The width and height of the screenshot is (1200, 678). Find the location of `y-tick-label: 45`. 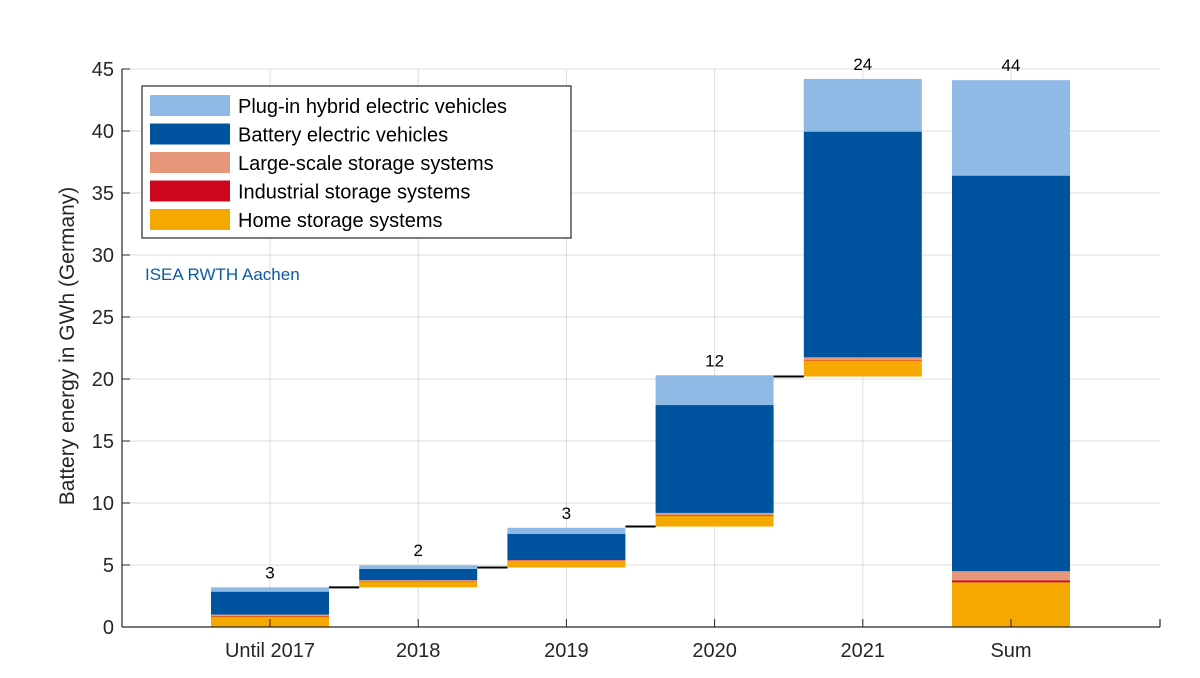

y-tick-label: 45 is located at coordinates (103, 70).